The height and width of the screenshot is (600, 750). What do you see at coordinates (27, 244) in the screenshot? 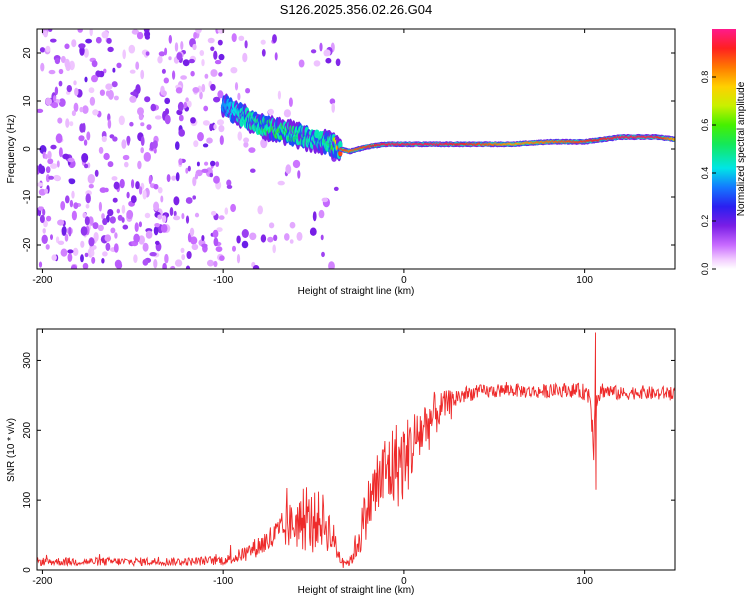
I see `spectrogram-y-tick-label: -20` at bounding box center [27, 244].